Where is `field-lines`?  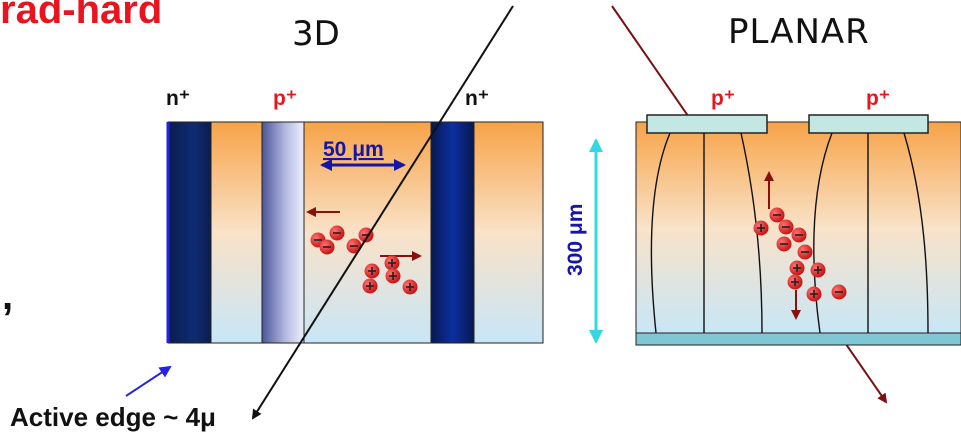
field-lines is located at coordinates (789, 233).